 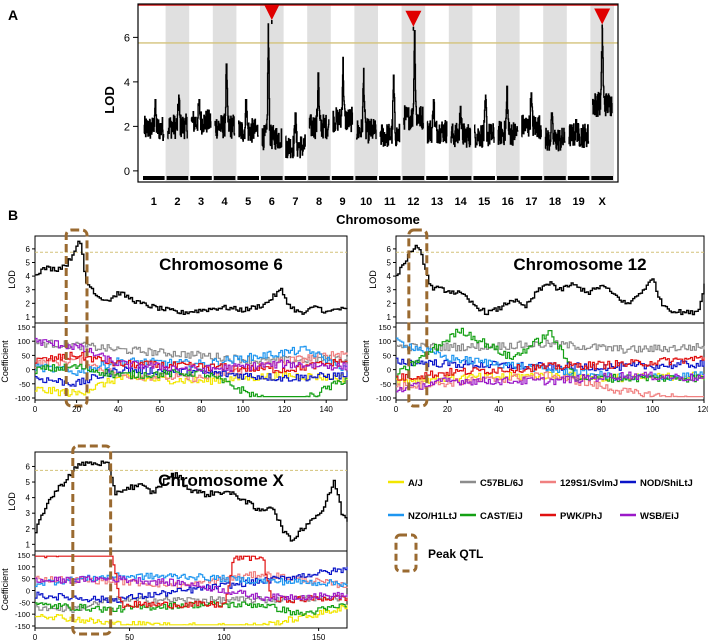 What do you see at coordinates (413, 18) in the screenshot?
I see `peak-marker` at bounding box center [413, 18].